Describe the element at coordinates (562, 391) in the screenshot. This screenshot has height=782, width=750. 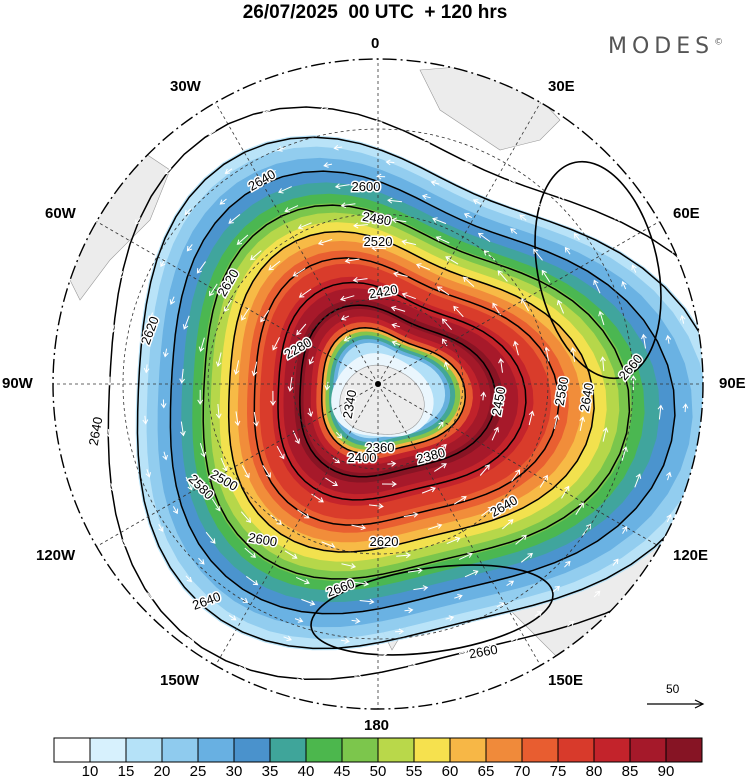
I see `contour-label: 2580` at that location.